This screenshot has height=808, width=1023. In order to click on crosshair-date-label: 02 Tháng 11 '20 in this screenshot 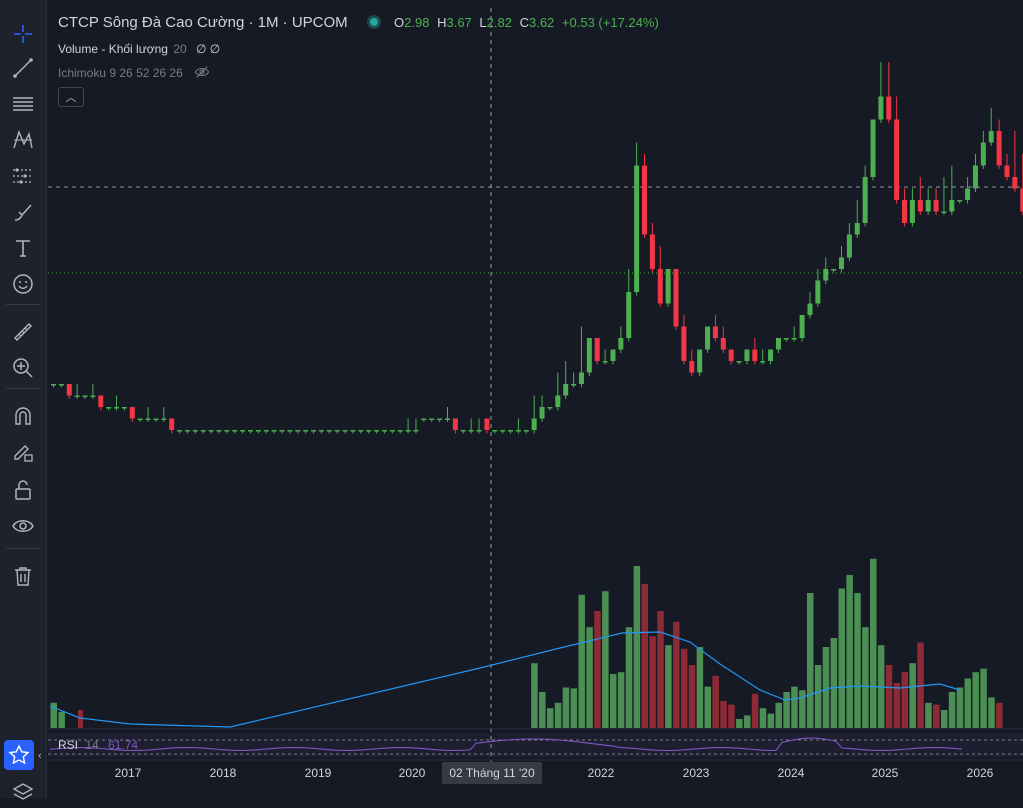, I will do `click(492, 773)`.